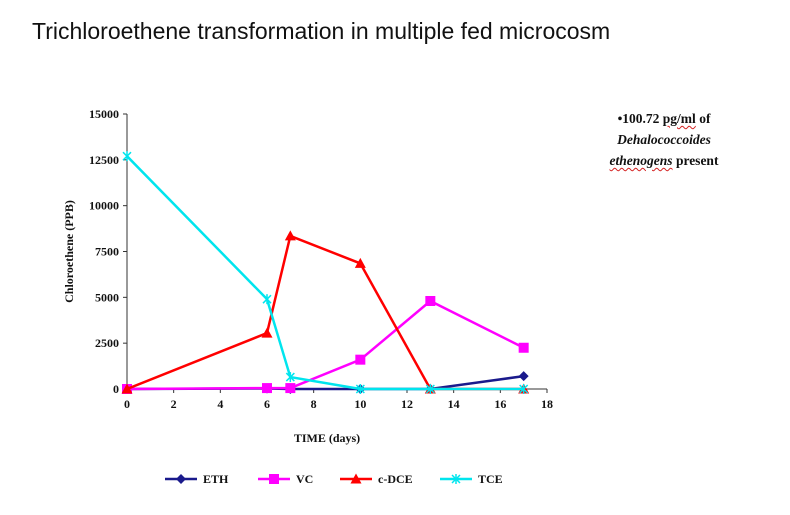  I want to click on note-line-1: •100.72 pg/ml of, so click(664, 118).